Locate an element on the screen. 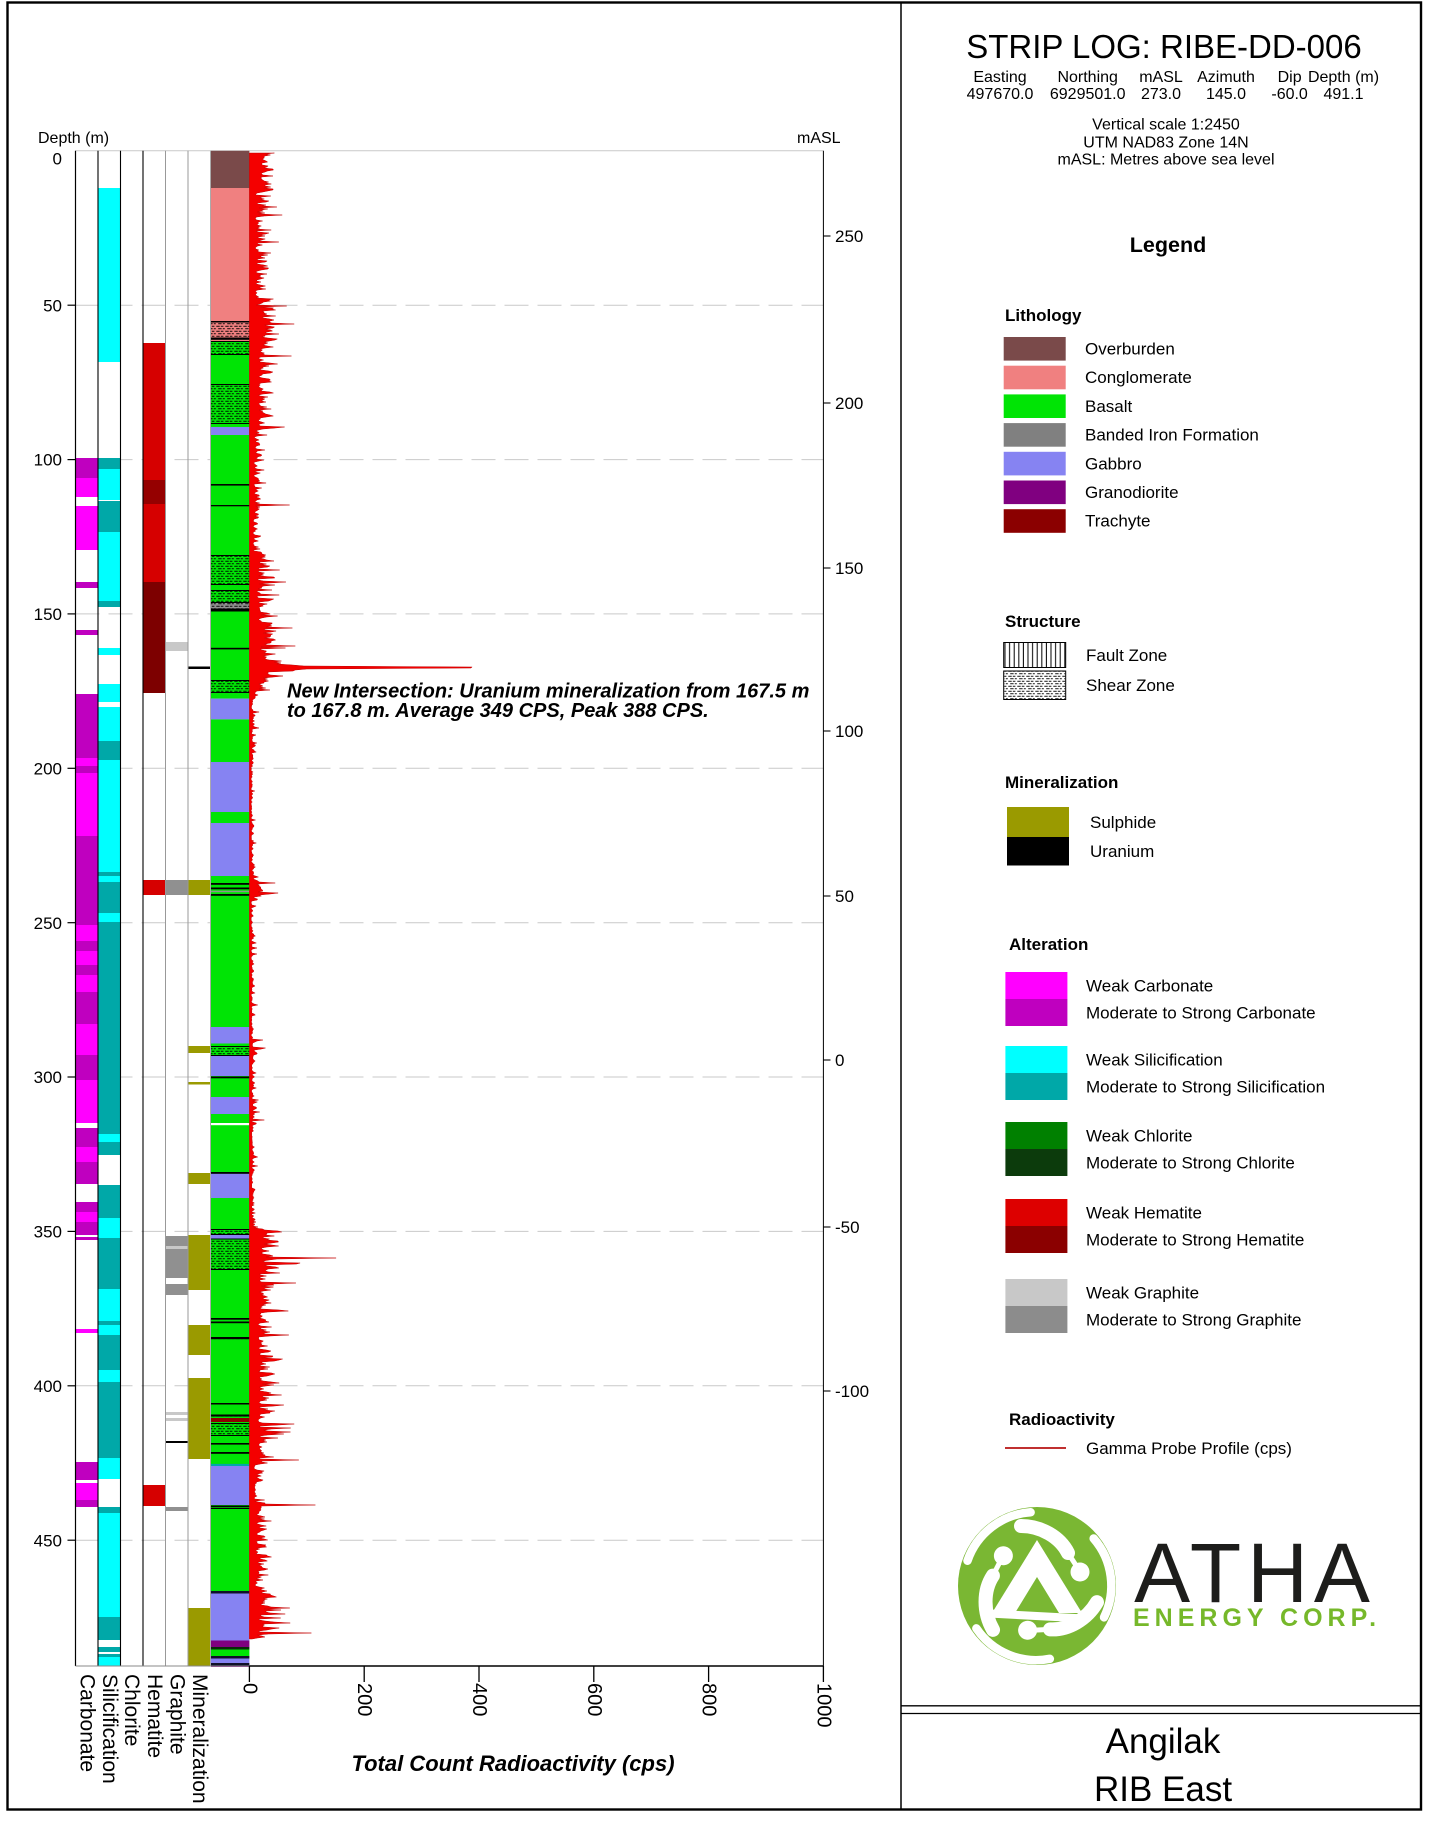 The image size is (1430, 1823). svg-text: Angilak is located at coordinates (1163, 1741).